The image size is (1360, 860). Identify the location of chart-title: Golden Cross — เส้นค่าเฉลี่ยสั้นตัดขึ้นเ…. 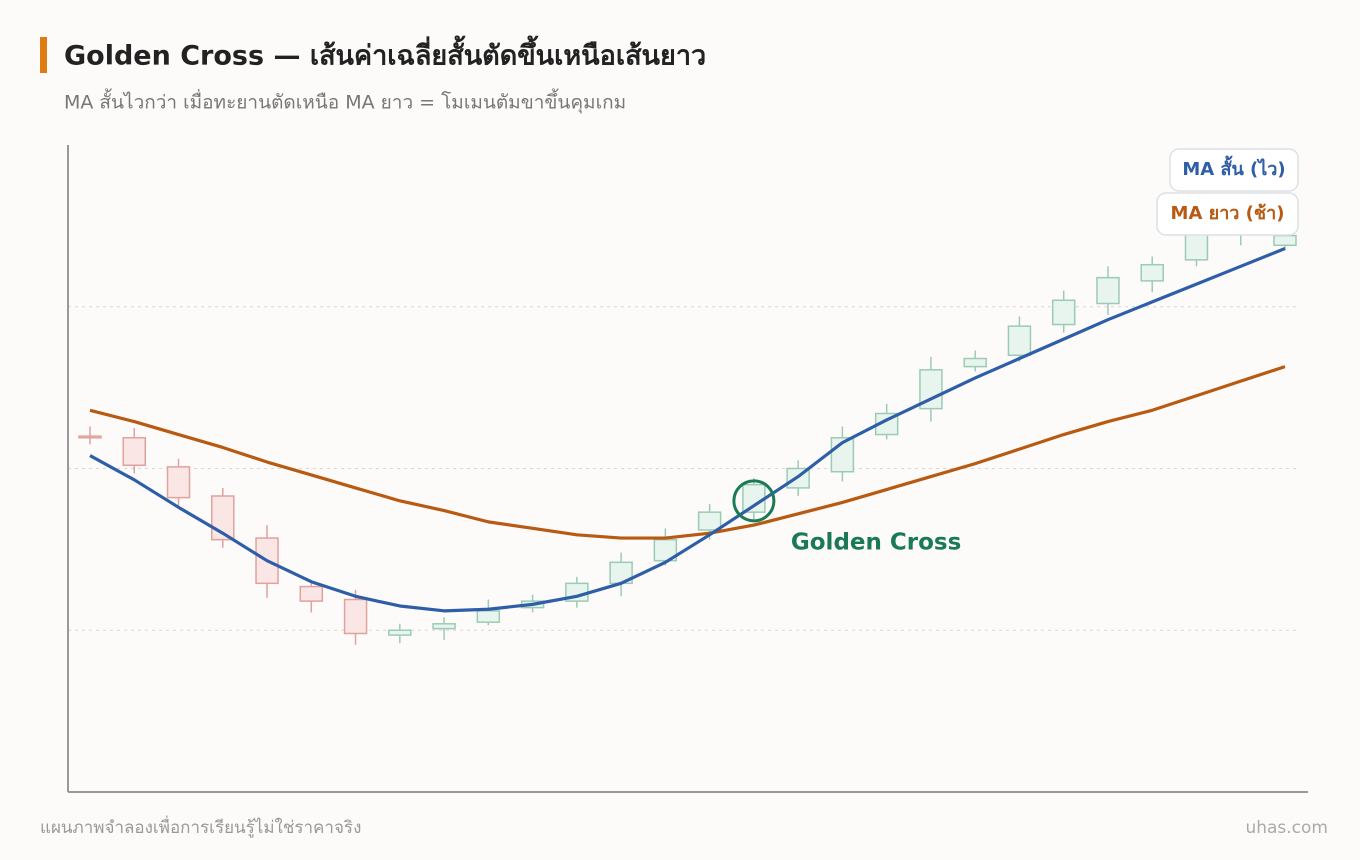
(385, 53).